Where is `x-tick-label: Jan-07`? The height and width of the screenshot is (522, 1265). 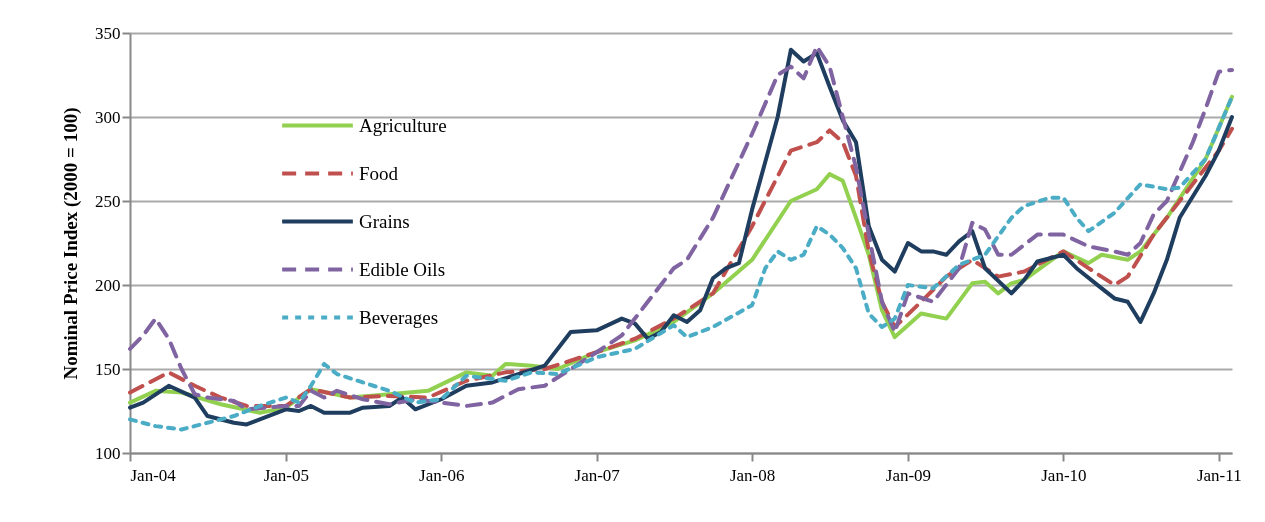
x-tick-label: Jan-07 is located at coordinates (597, 475).